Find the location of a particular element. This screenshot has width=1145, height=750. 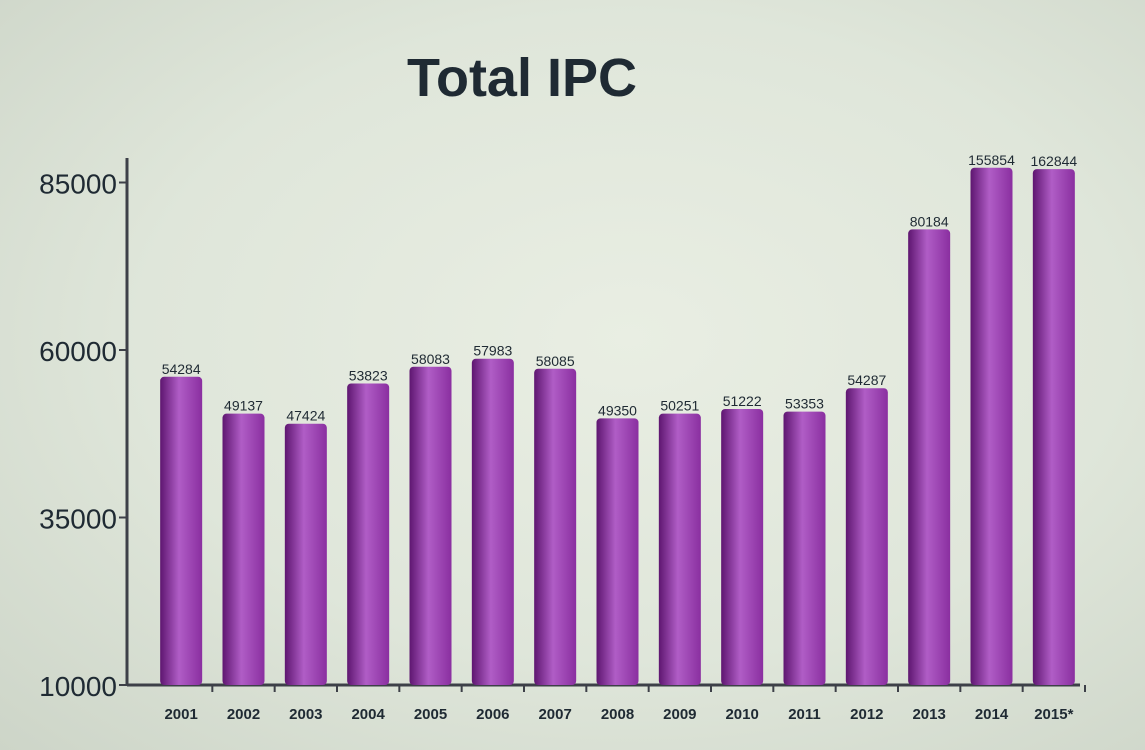

y-axis: 10000 35000 60000 85000 is located at coordinates (84, 430).